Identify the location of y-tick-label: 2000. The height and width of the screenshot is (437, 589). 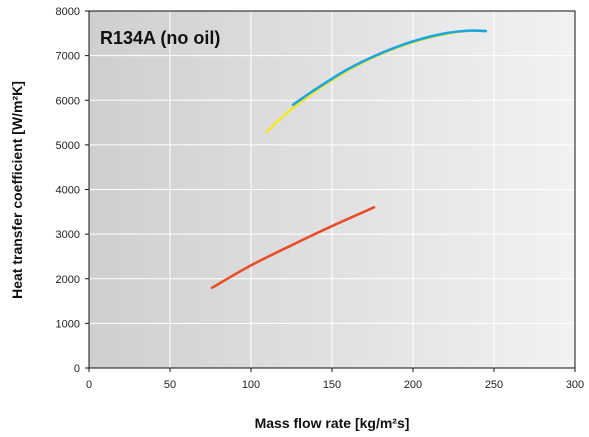
(68, 280).